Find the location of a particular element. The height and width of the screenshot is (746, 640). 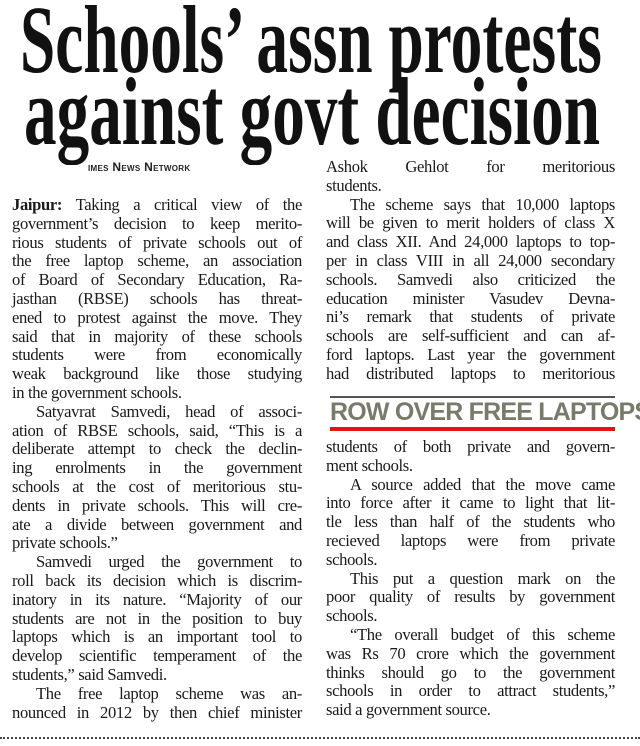

article-line-text: poor quality of results by government is located at coordinates (470, 597).